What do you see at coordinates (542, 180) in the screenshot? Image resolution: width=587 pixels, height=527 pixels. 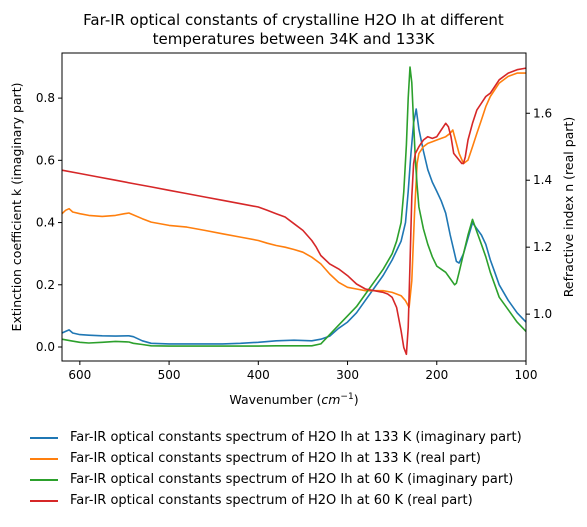 I see `y-right-tick-label: 1.4` at bounding box center [542, 180].